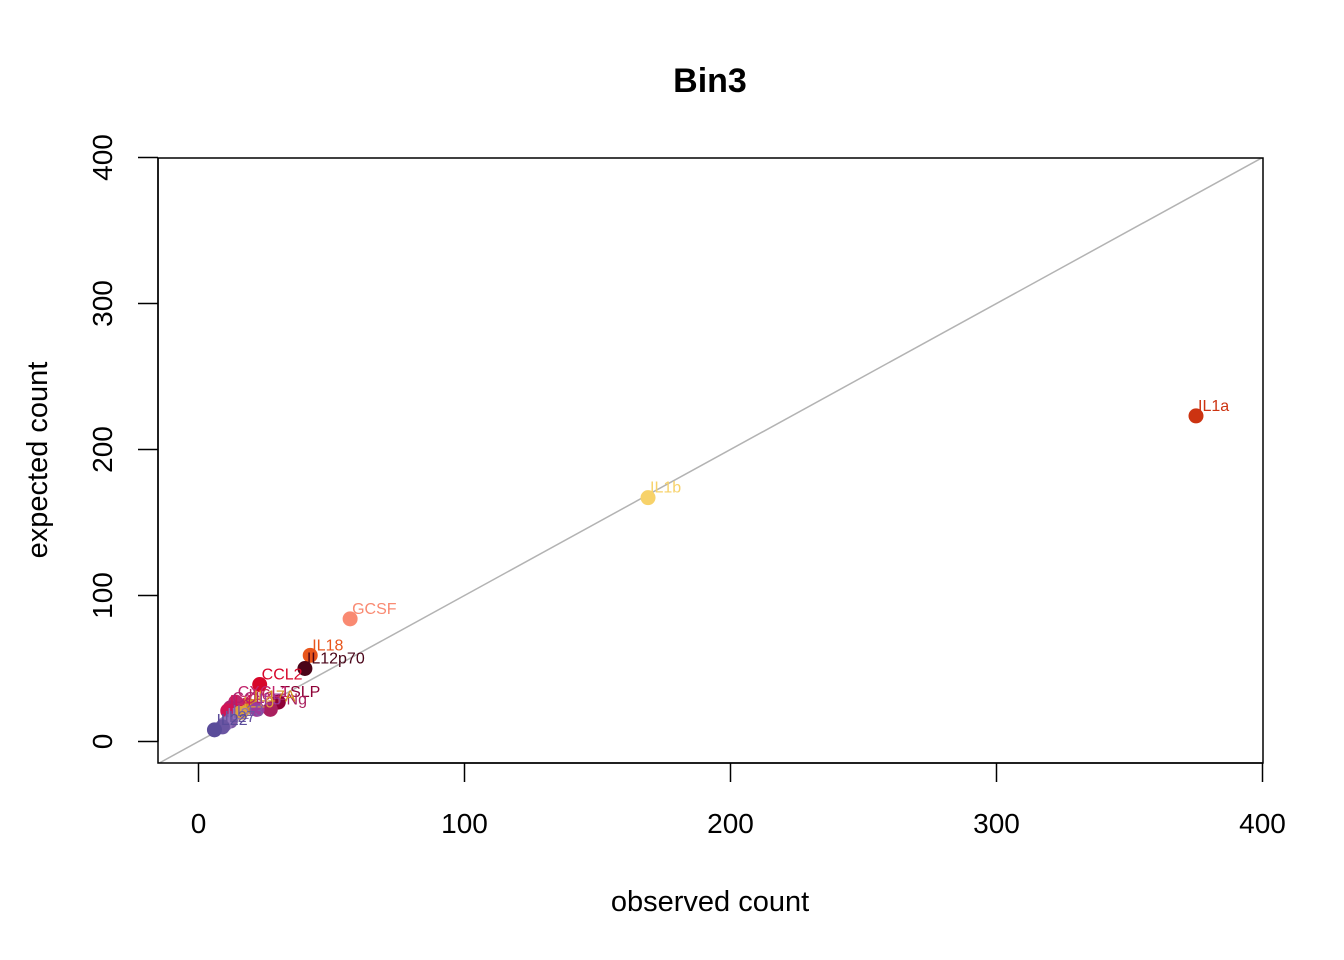  What do you see at coordinates (123, 442) in the screenshot?
I see `y-axis: 0 100 200 300 400` at bounding box center [123, 442].